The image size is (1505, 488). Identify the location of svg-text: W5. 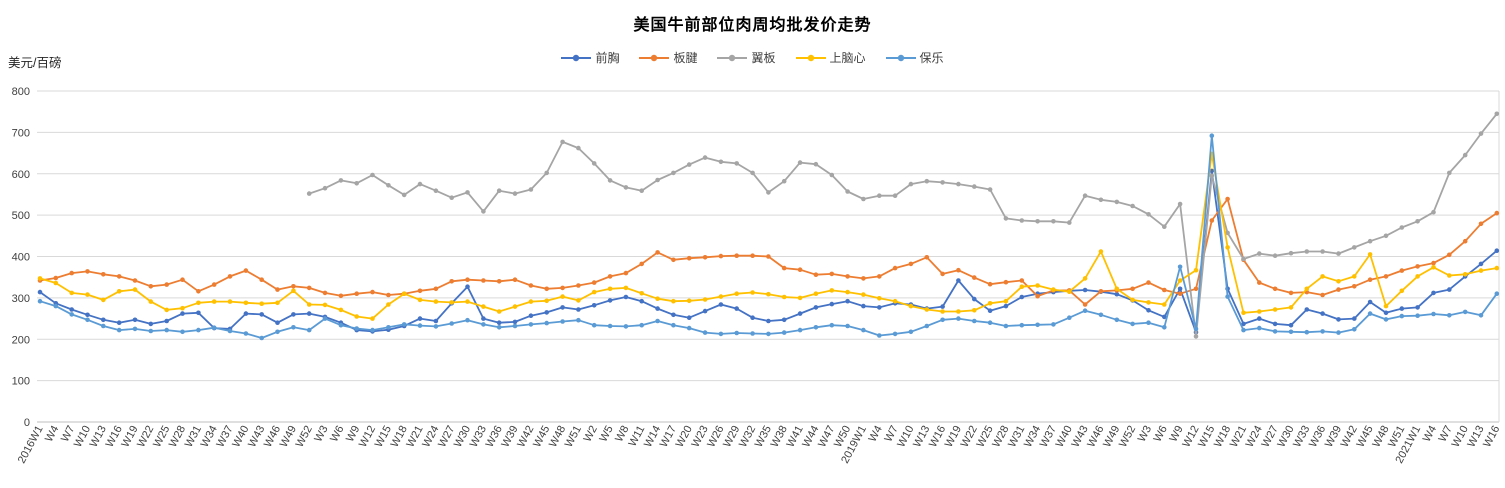
(606, 434).